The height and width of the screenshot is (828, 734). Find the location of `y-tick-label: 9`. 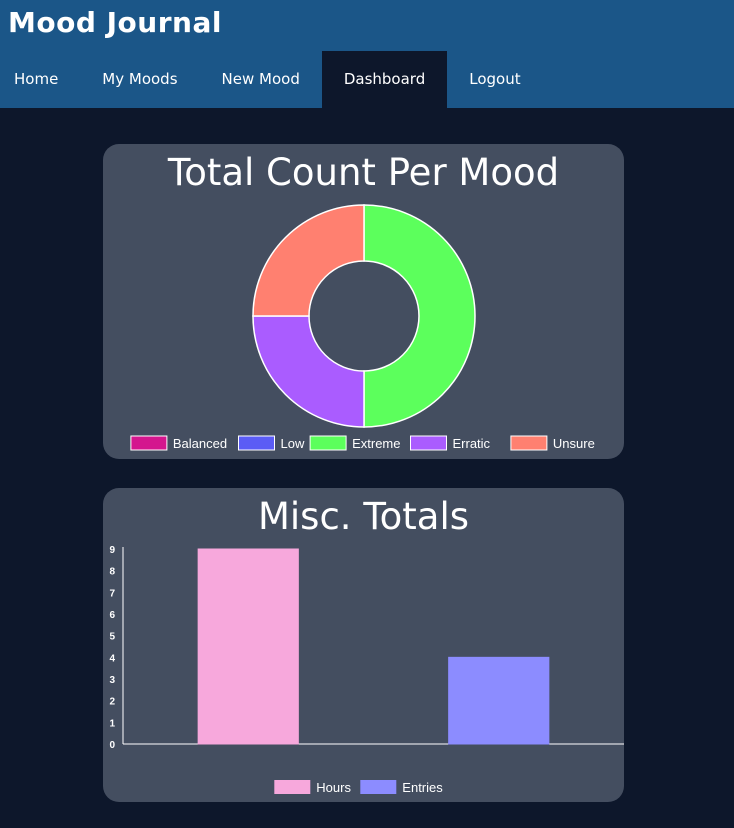

y-tick-label: 9 is located at coordinates (112, 550).